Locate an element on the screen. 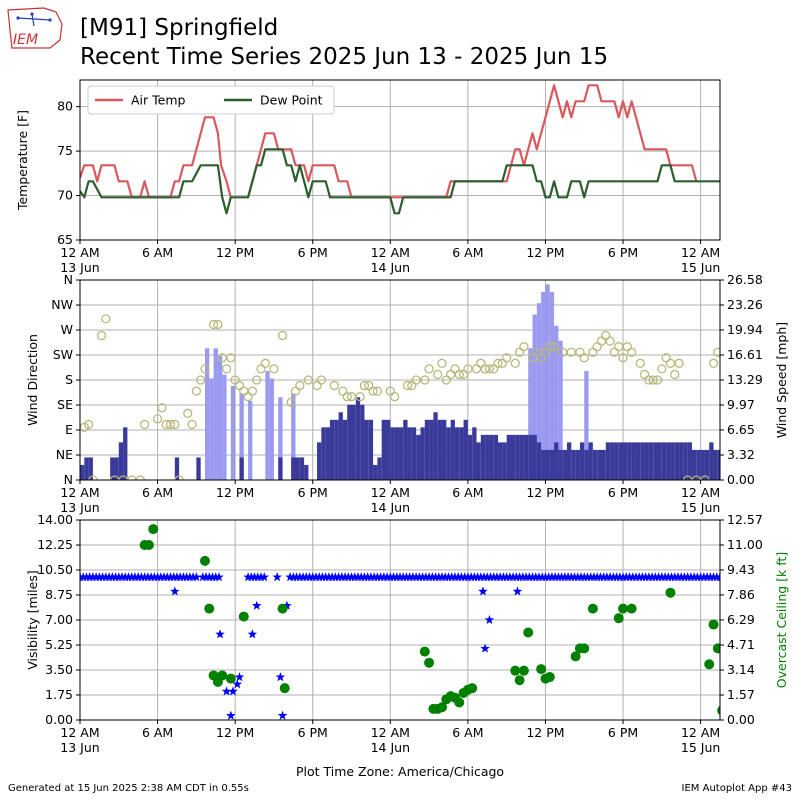  x-tick-sublabel: 14 Jun is located at coordinates (390, 267).